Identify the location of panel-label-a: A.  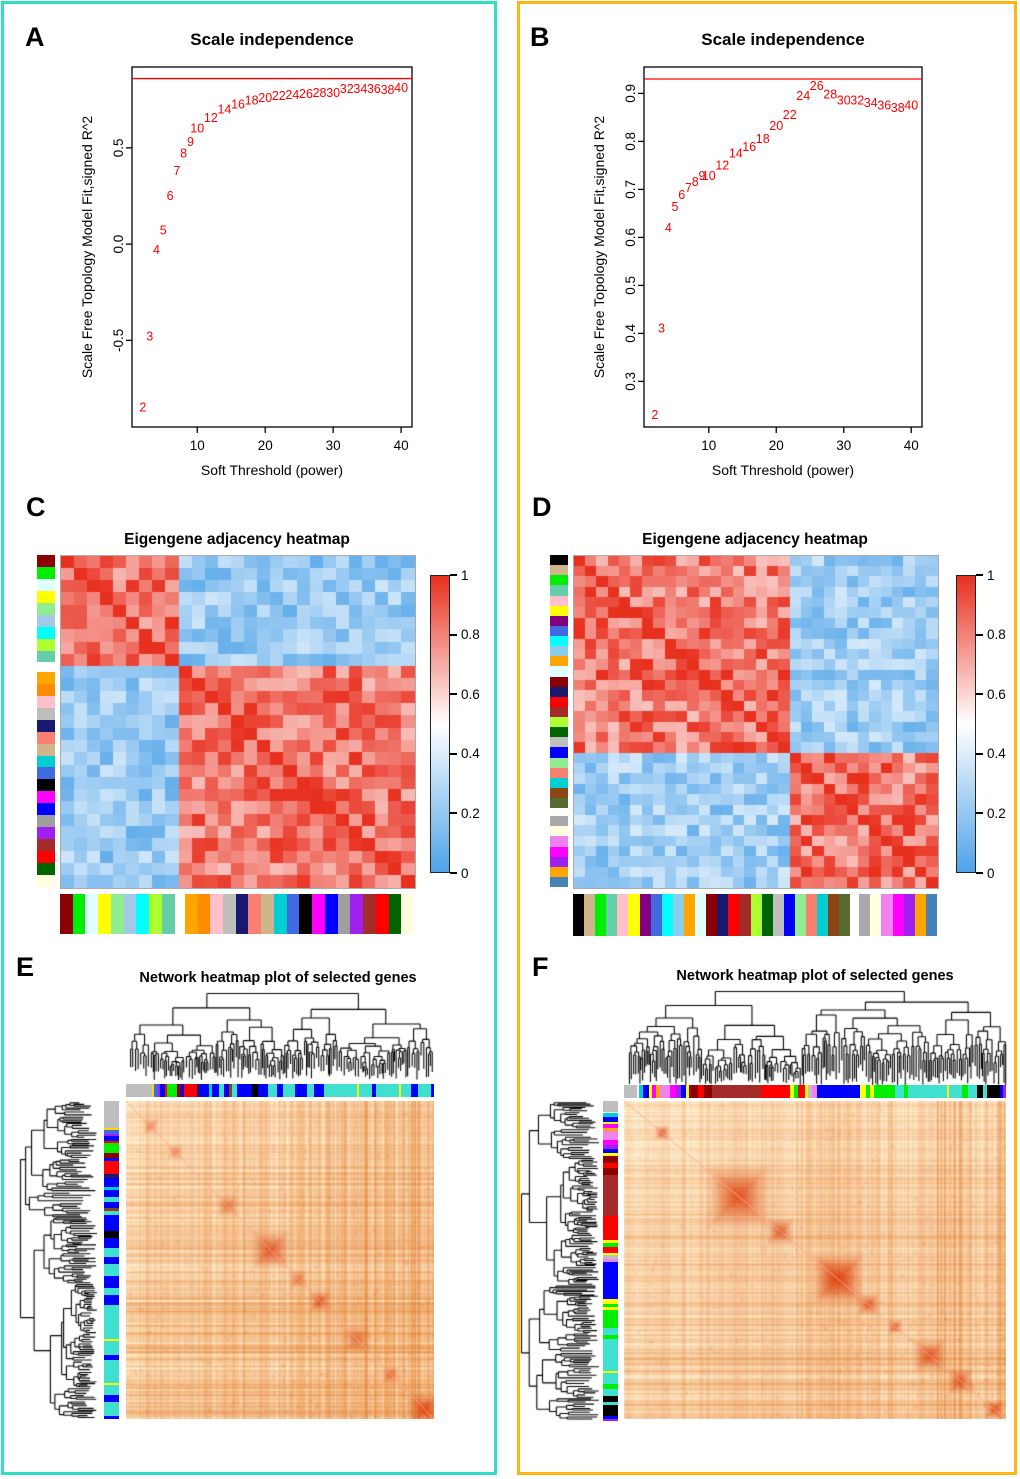
(35, 37).